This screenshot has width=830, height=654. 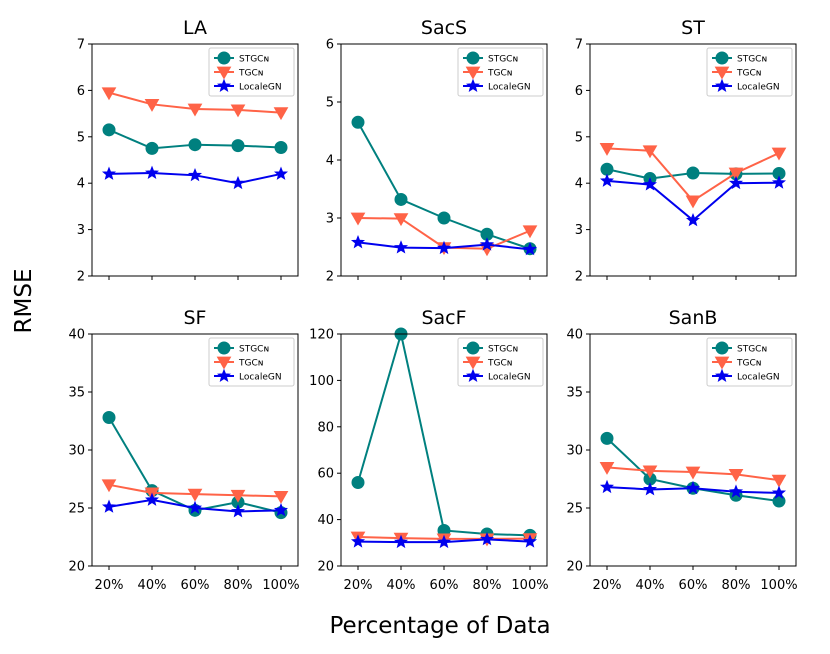 What do you see at coordinates (444, 185) in the screenshot?
I see `series-stgcn` at bounding box center [444, 185].